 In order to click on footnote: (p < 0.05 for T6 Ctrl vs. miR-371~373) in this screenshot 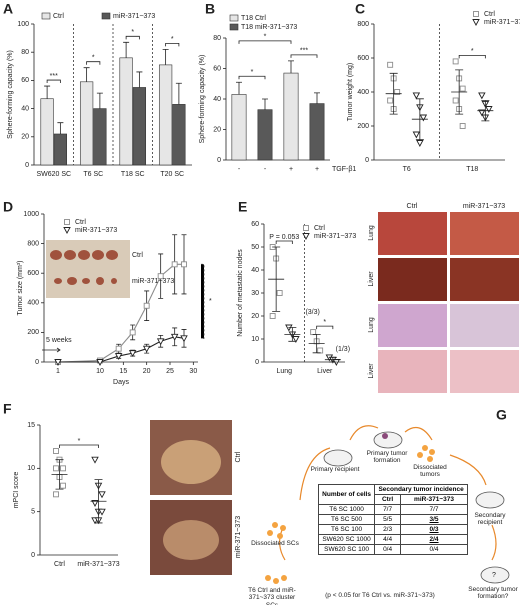, I will do `click(380, 595)`.